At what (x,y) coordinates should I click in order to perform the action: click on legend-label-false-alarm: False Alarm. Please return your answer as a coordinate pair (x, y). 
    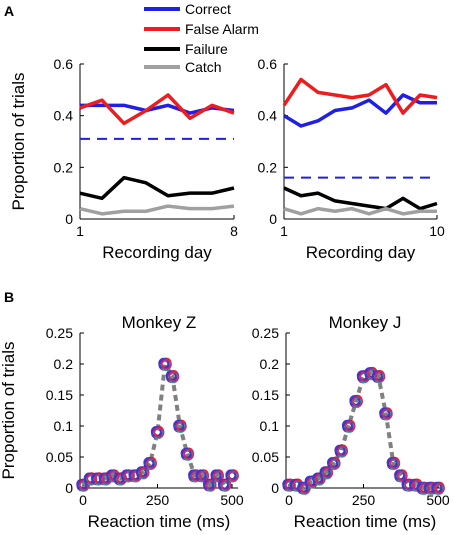
    Looking at the image, I should click on (222, 29).